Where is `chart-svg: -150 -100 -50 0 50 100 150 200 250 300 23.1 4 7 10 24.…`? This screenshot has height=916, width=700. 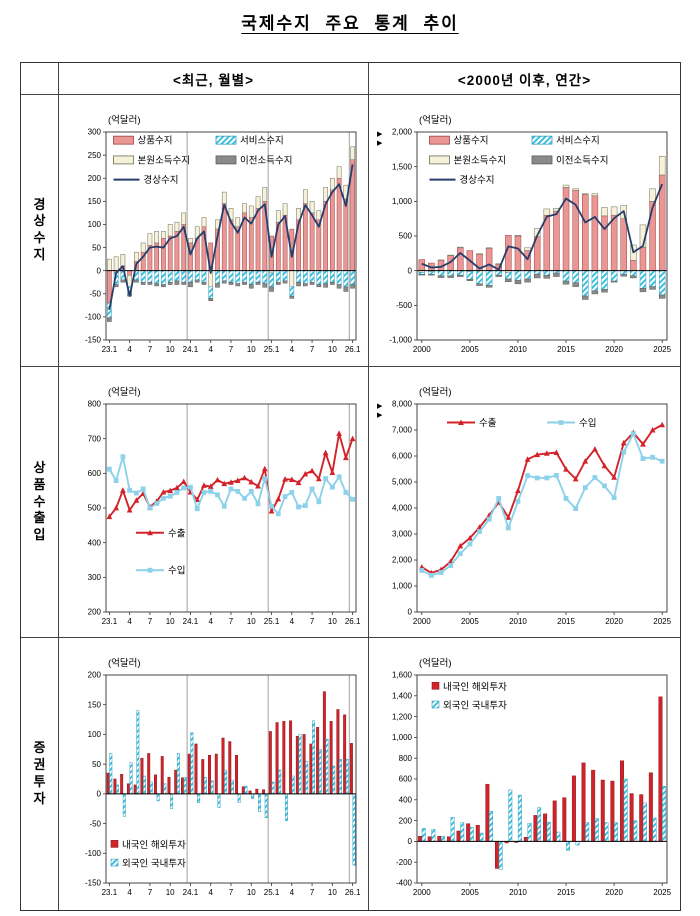 chart-svg: -150 -100 -50 0 50 100 150 200 250 300 23.1 4 7 10 24.… is located at coordinates (222, 234).